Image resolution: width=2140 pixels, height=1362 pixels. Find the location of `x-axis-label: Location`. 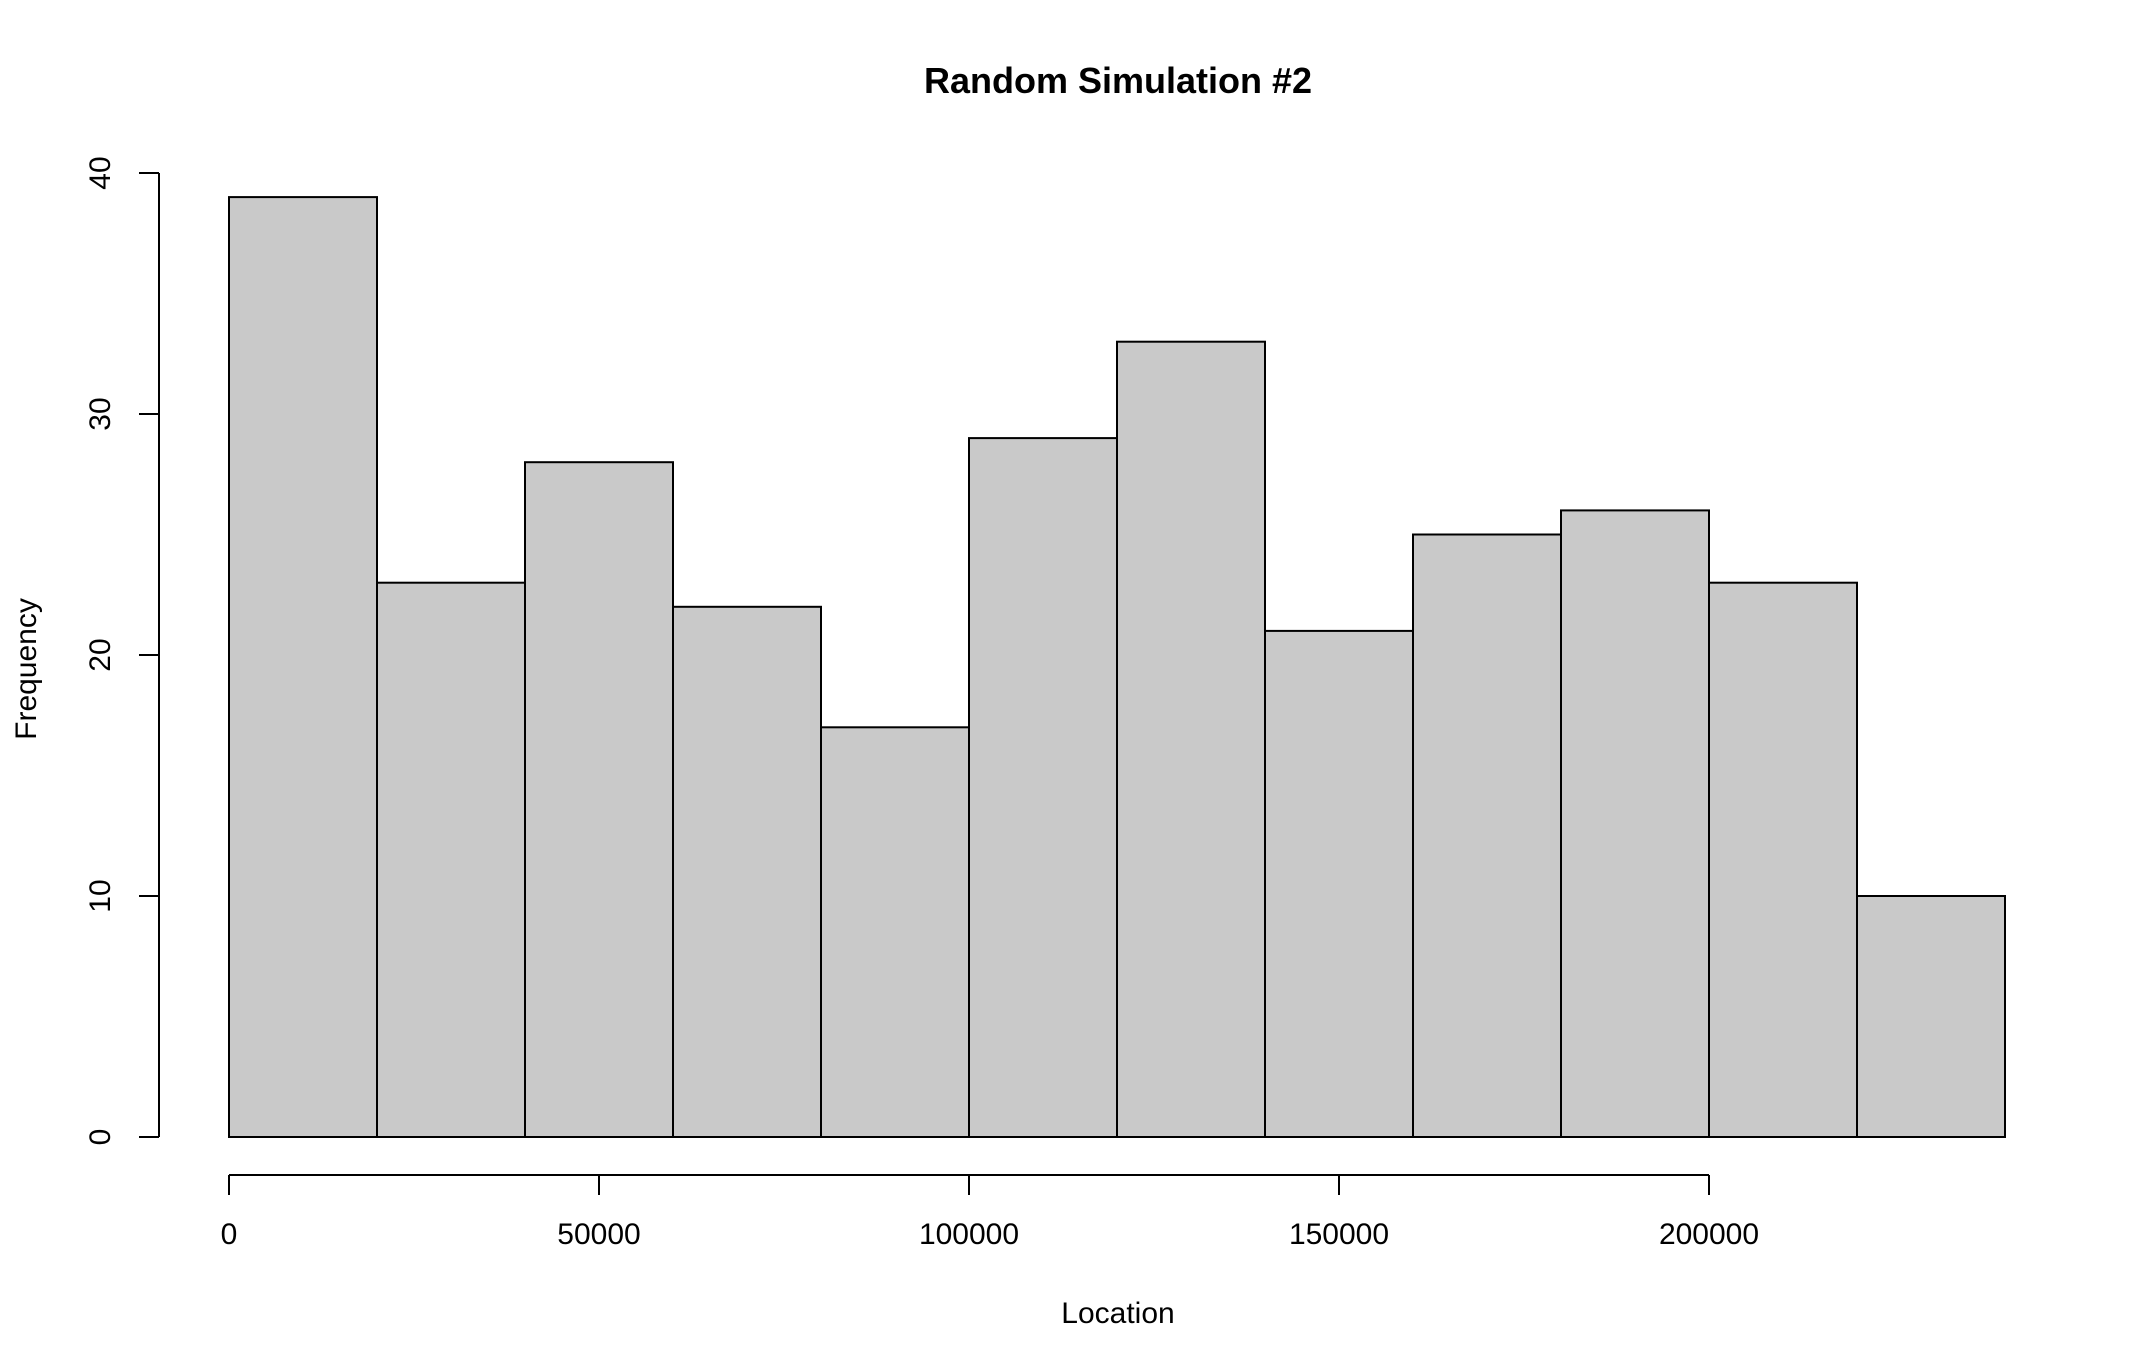

x-axis-label: Location is located at coordinates (1117, 1313).